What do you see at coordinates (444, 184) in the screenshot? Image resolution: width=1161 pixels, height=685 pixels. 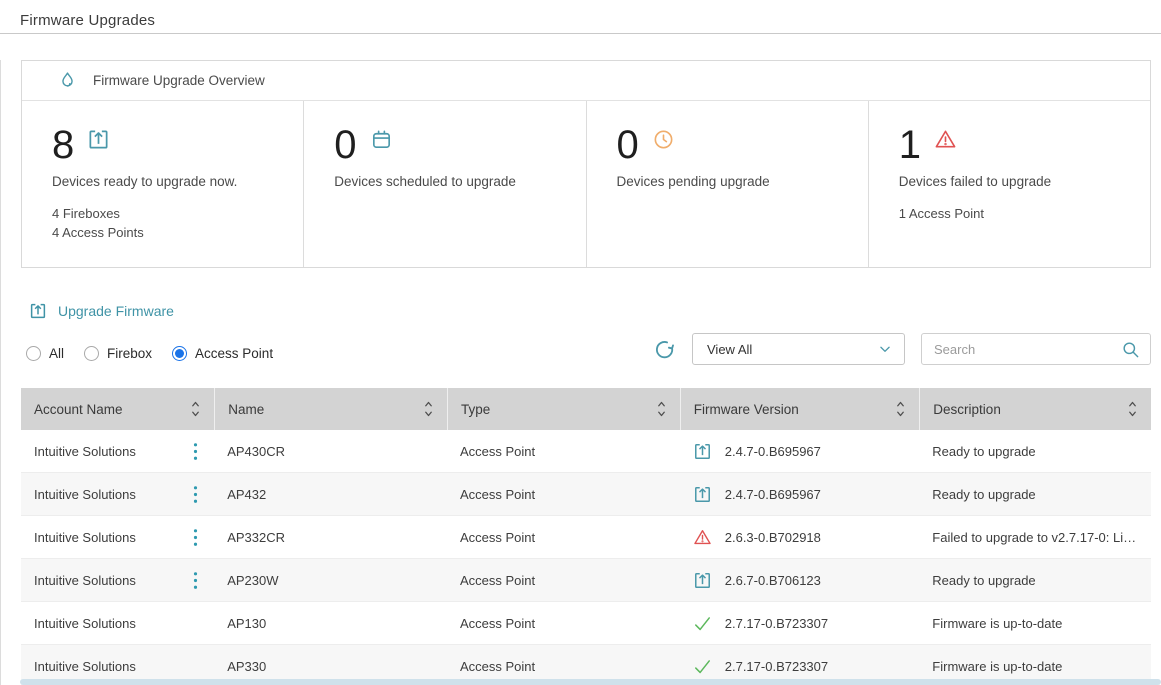 I see `stat-scheduled: 0 Devices scheduled to upgrade` at bounding box center [444, 184].